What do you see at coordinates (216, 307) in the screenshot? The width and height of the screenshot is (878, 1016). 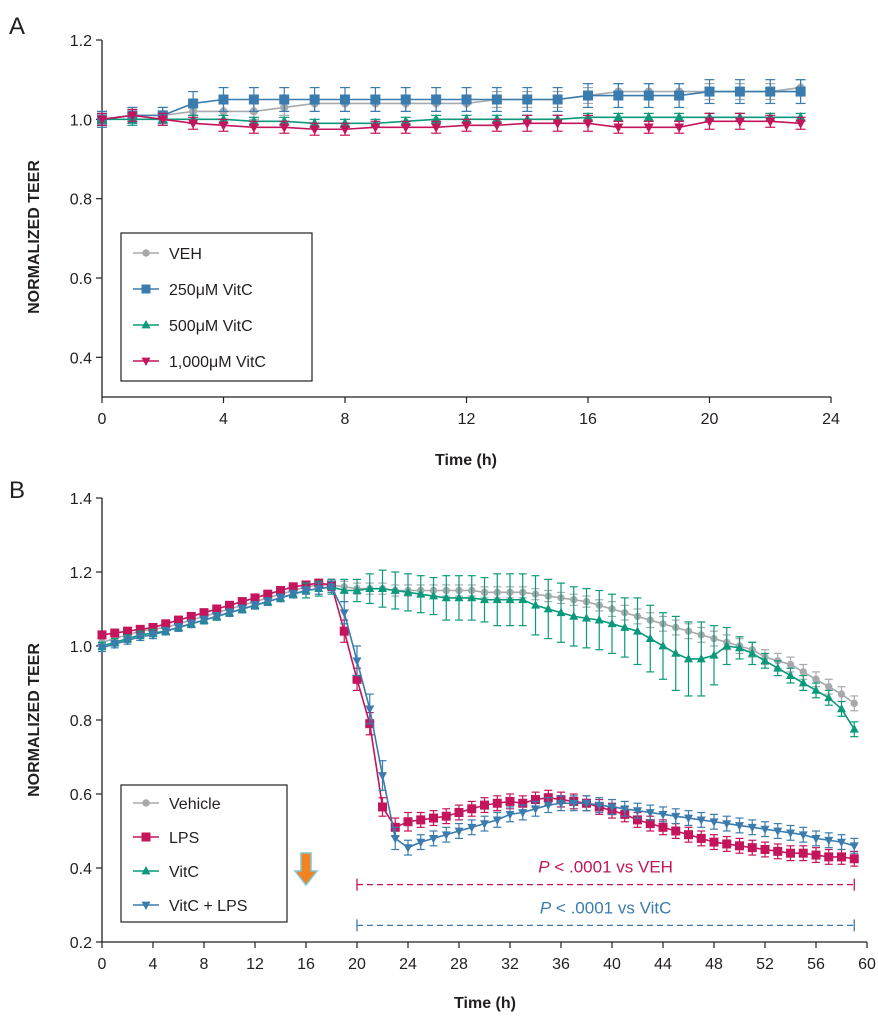 I see `panel-a-legend: VEH 250μM VitC 500μM VitC 1,000μM VitC` at bounding box center [216, 307].